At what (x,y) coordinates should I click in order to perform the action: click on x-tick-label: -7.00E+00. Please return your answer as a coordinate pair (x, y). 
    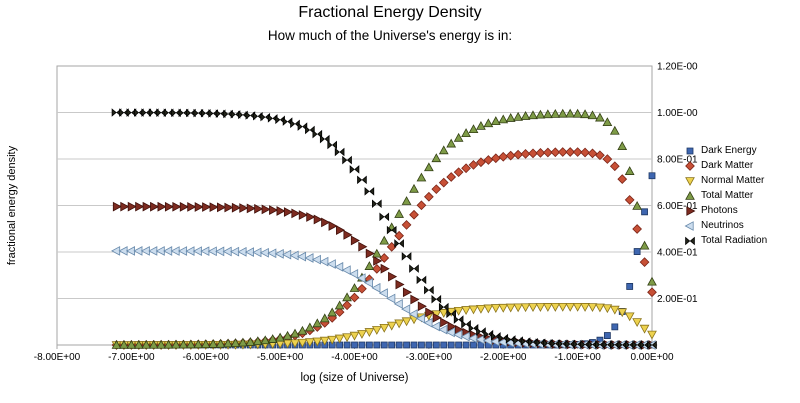
    Looking at the image, I should click on (131, 357).